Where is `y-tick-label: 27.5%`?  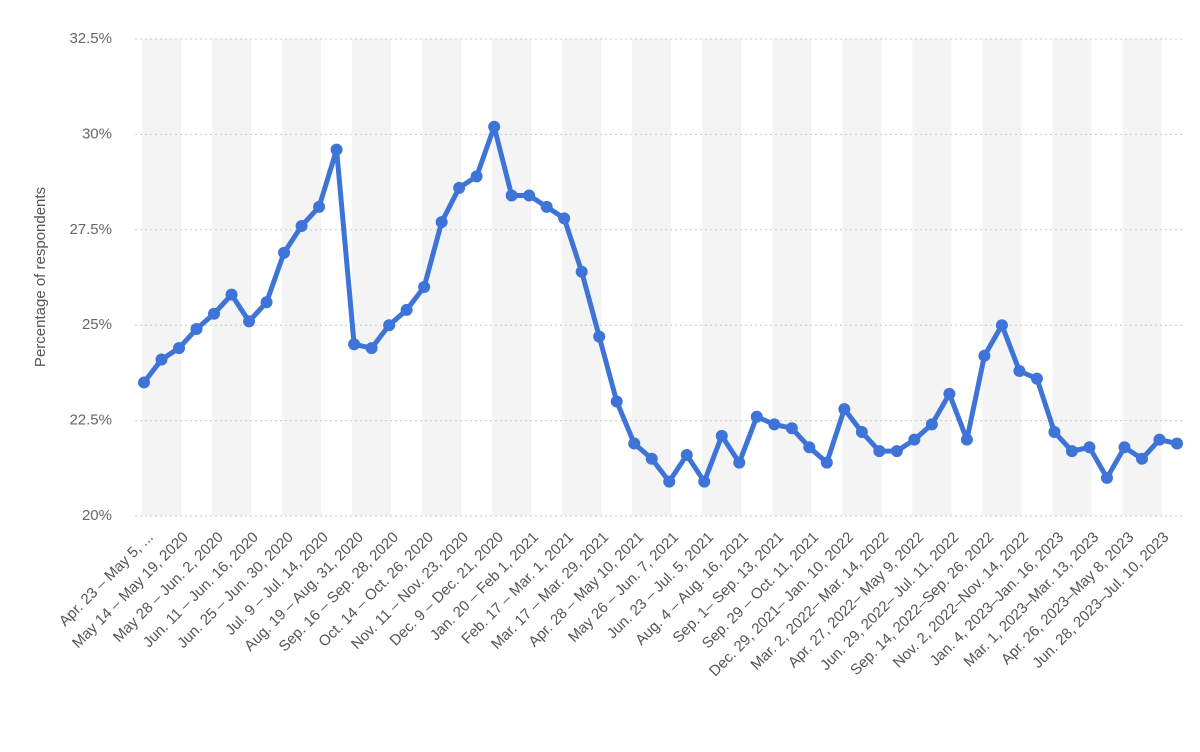 y-tick-label: 27.5% is located at coordinates (90, 229).